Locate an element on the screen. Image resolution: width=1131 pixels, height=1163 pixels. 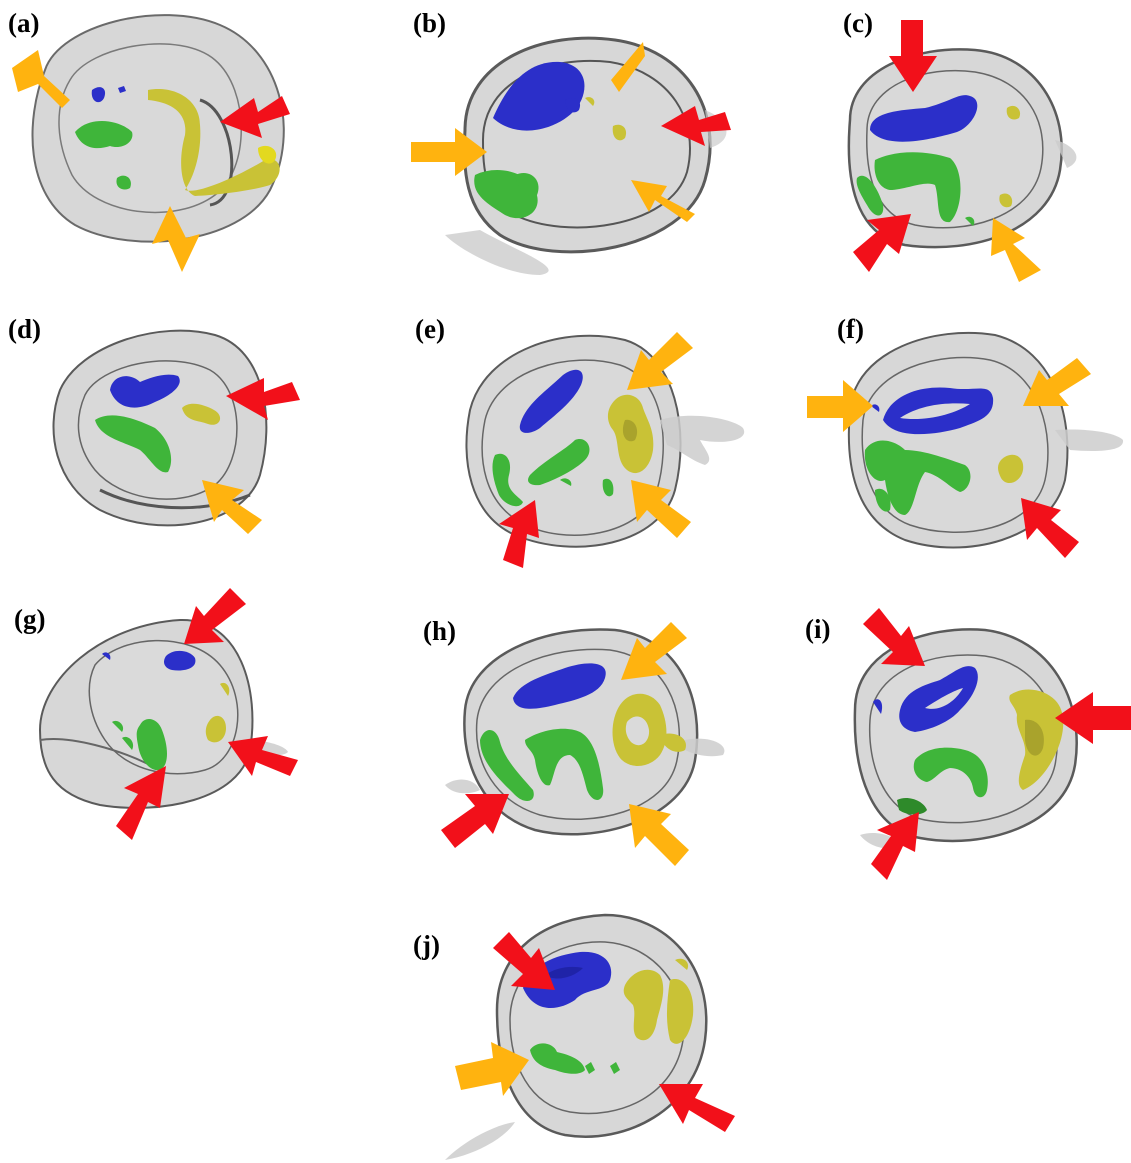
panel-b: (b) is located at coordinates (590, 145).